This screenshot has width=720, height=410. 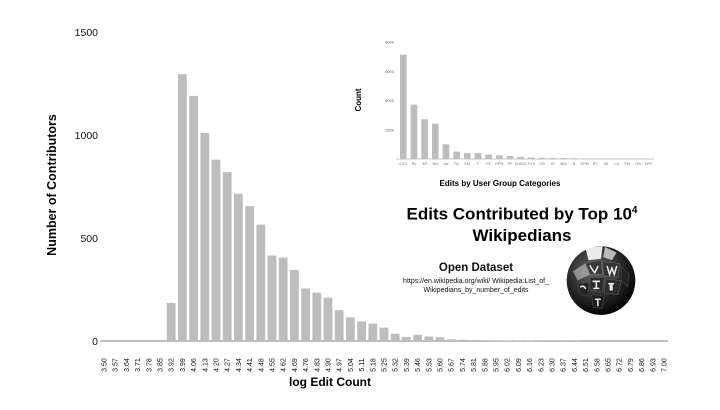 What do you see at coordinates (138, 365) in the screenshot?
I see `x-tick-label: 3.71` at bounding box center [138, 365].